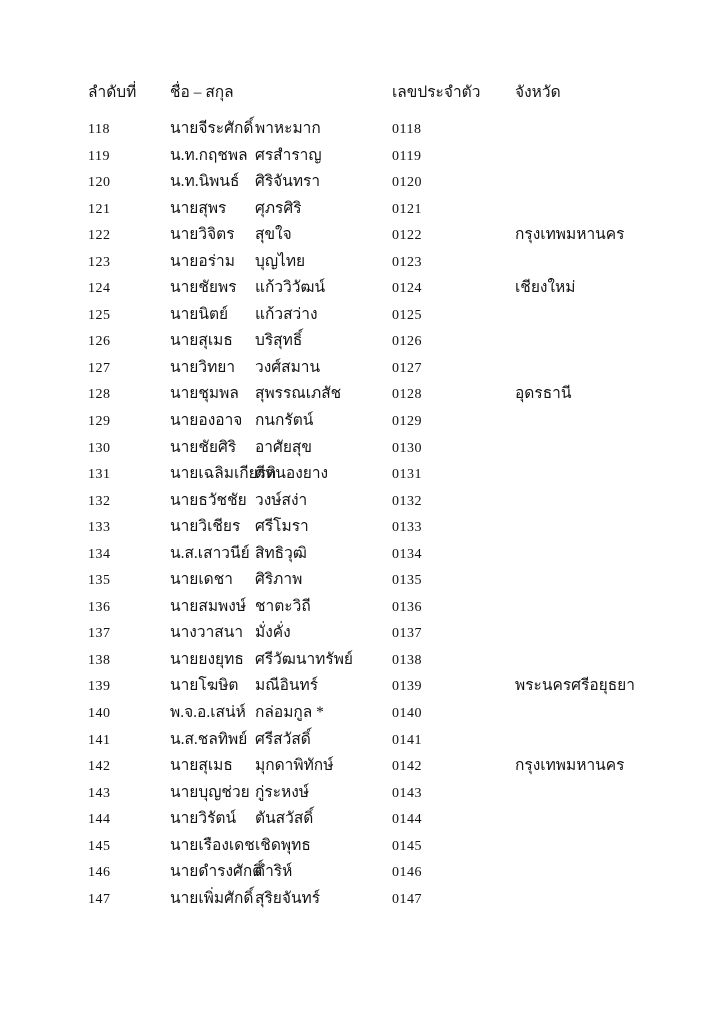 The height and width of the screenshot is (1024, 724). I want to click on table-row: 140 พ.จ.อ.เสน่ห์ กล่อมกูล * 0140, so click(398, 713).